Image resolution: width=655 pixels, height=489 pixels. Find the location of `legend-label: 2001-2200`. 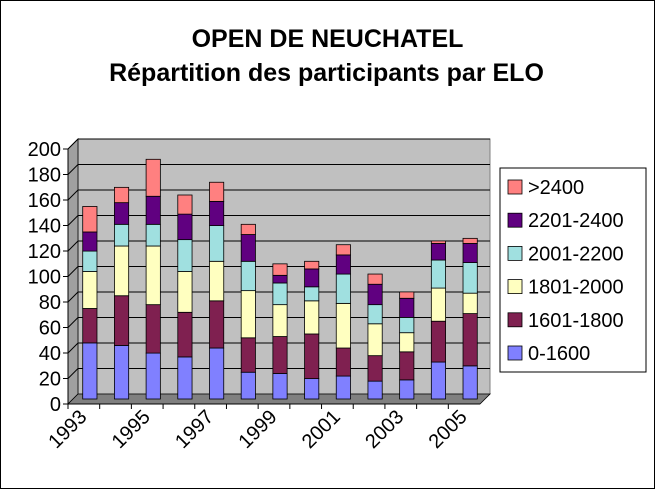

legend-label: 2001-2200 is located at coordinates (576, 254).